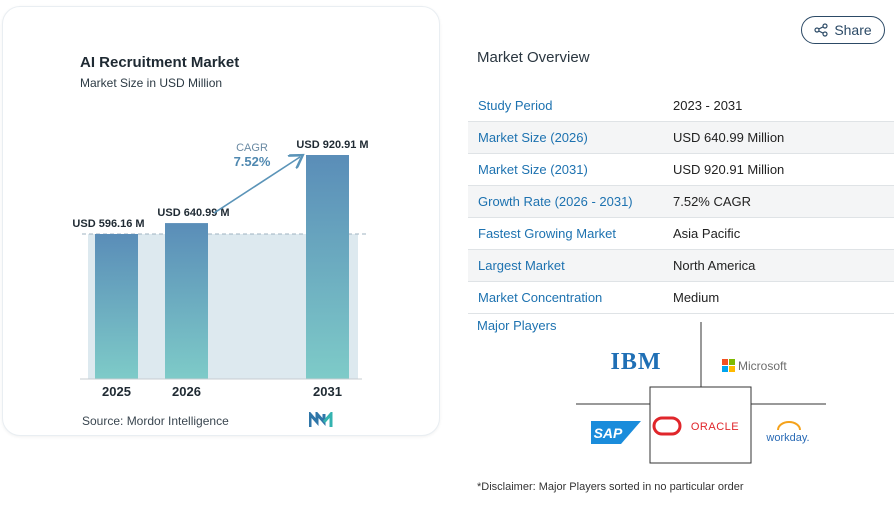 This screenshot has height=509, width=894. Describe the element at coordinates (708, 105) in the screenshot. I see `row-value: 2023 - 2031` at that location.